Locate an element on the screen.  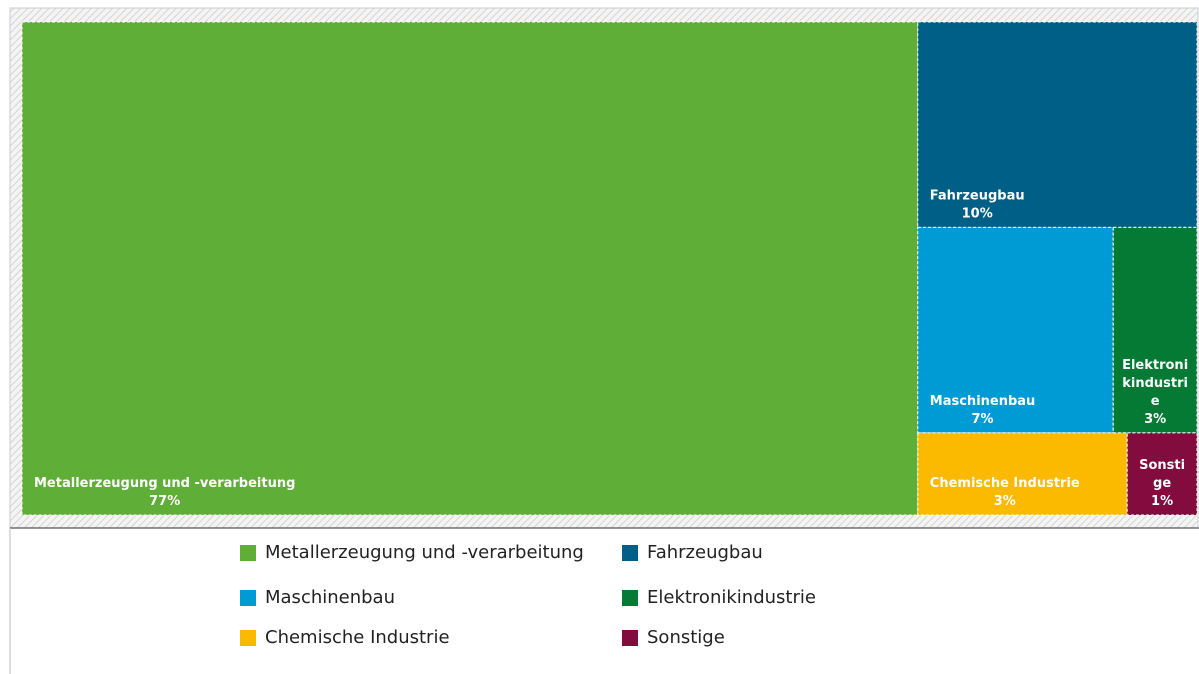
tile-label: Fahrzeugbau is located at coordinates (977, 195).